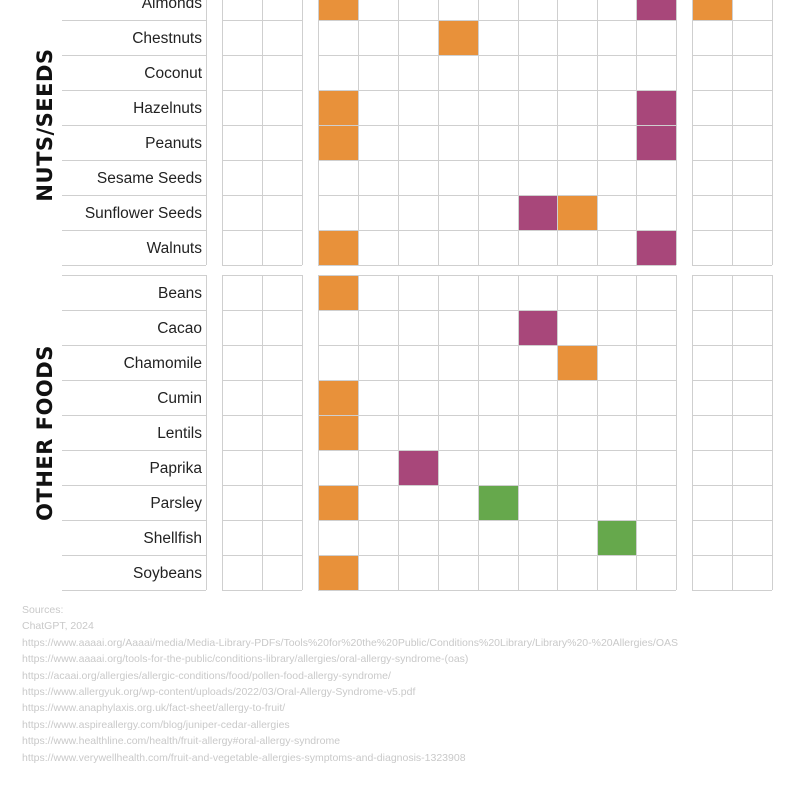 The image size is (794, 794). I want to click on row-label: Cacao, so click(179, 328).